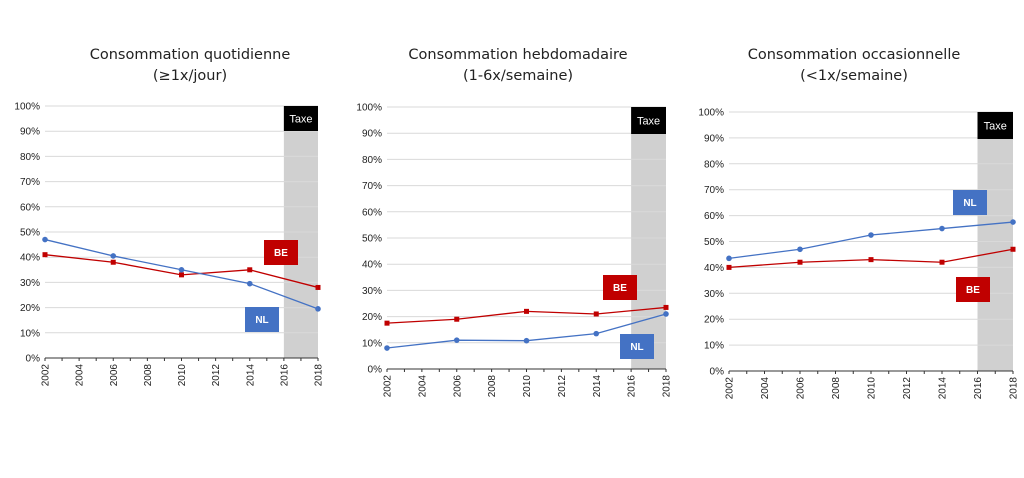  I want to click on chart-title: Consommation occasionnelle (<1x/semaine), so click(854, 66).